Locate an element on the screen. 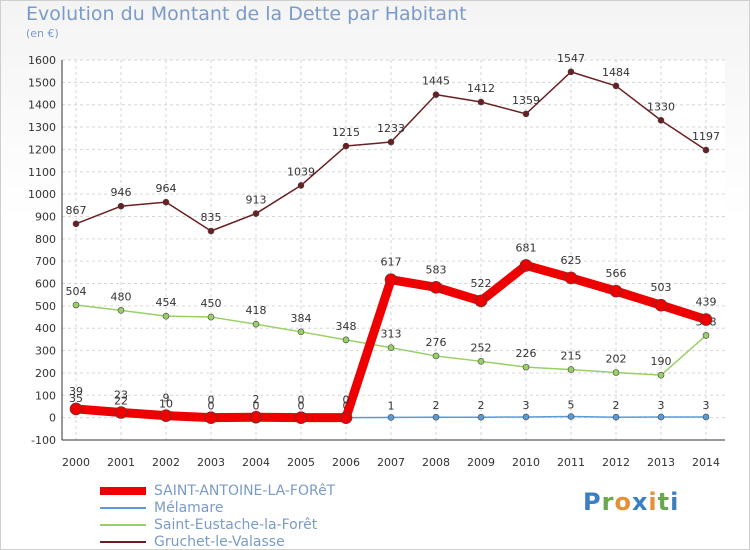 This screenshot has width=750, height=550. x-tick-label: 2006 is located at coordinates (346, 462).